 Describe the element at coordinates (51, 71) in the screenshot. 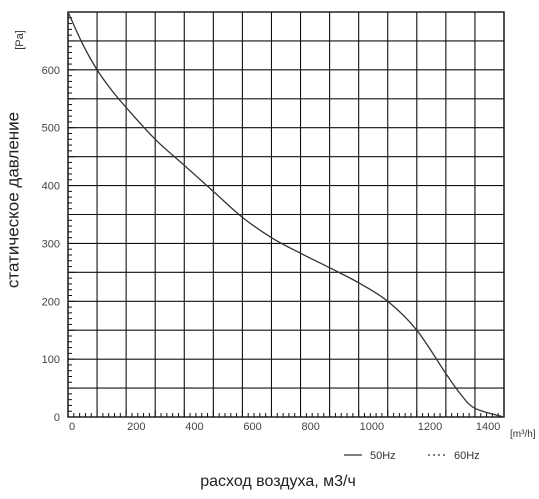

I see `y-tick-label: 600` at that location.